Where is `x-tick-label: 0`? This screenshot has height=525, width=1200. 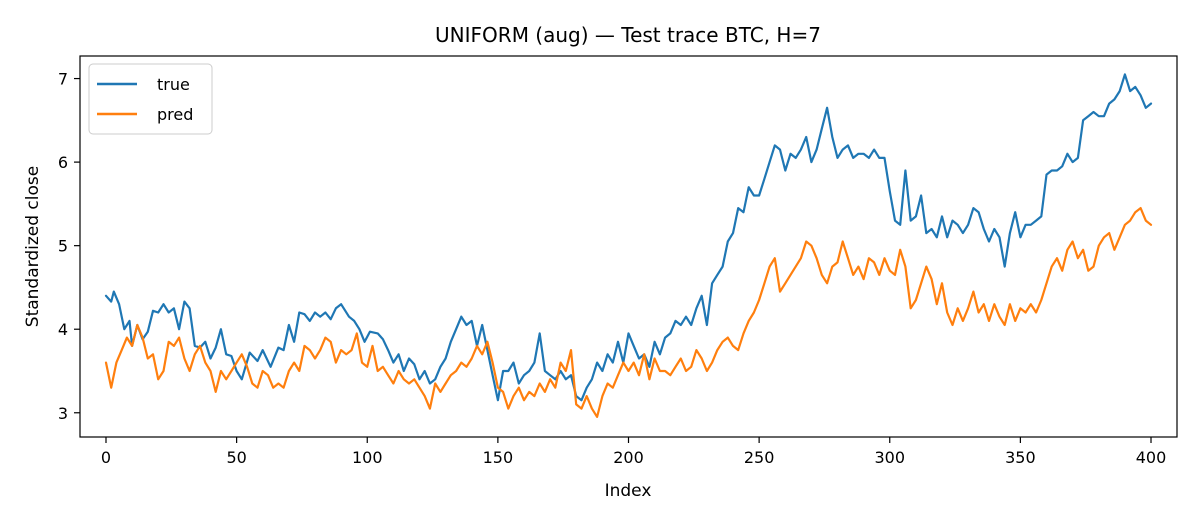 x-tick-label: 0 is located at coordinates (106, 457).